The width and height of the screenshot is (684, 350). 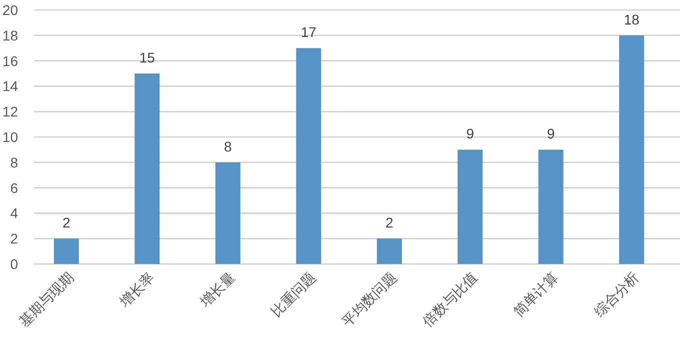 I want to click on y-tick-label: 12, so click(x=10, y=112).